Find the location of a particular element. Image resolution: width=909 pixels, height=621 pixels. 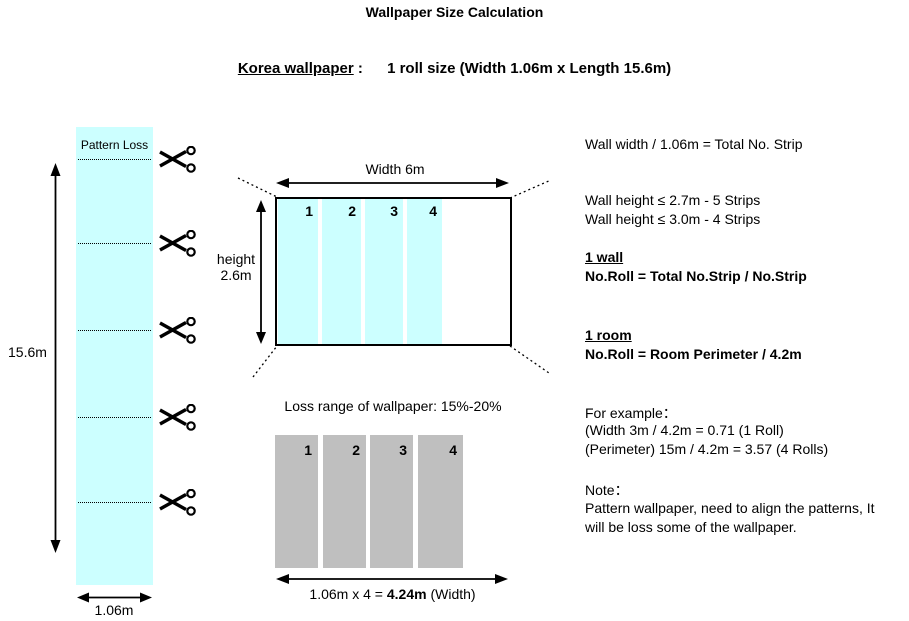

wall-strip-4: 4 is located at coordinates (424, 271).